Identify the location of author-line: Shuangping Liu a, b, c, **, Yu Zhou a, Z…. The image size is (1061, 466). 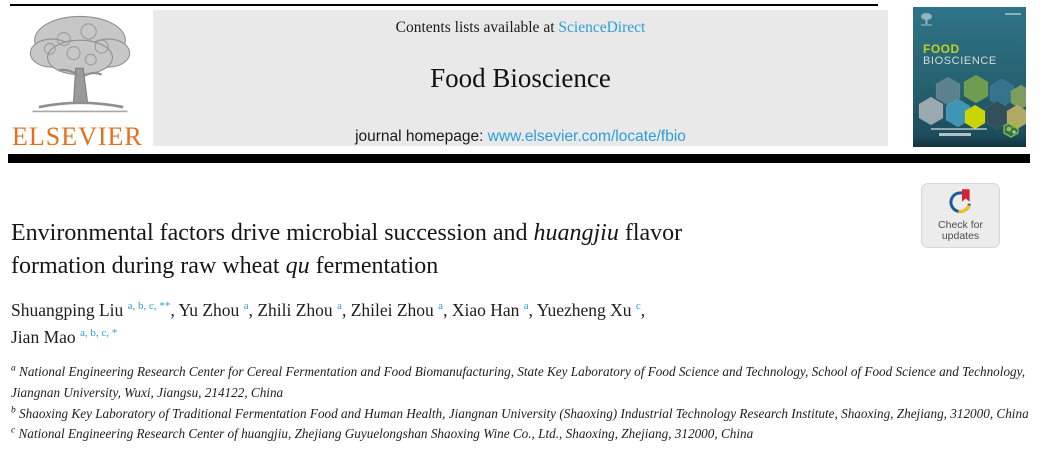
(451, 324).